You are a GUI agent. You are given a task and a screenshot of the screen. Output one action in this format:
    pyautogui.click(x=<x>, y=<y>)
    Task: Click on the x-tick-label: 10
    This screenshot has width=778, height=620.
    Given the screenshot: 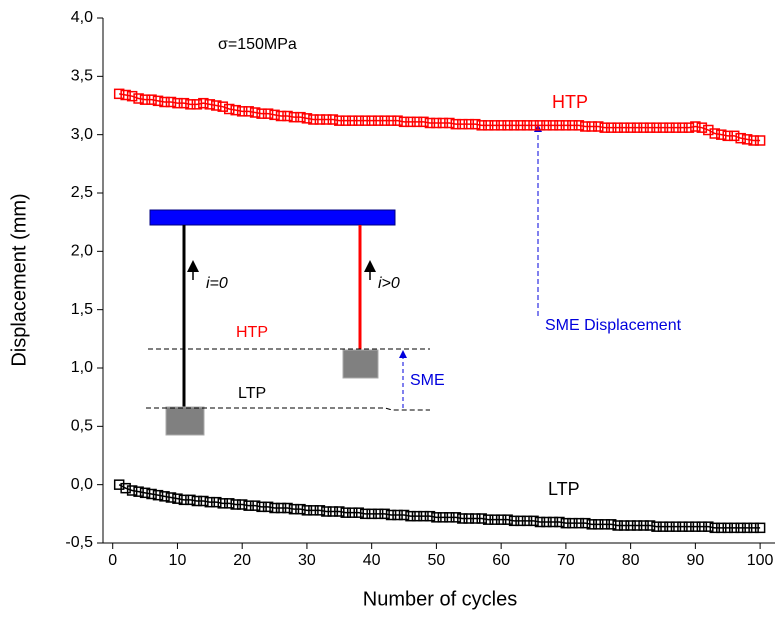 What is the action you would take?
    pyautogui.click(x=178, y=560)
    